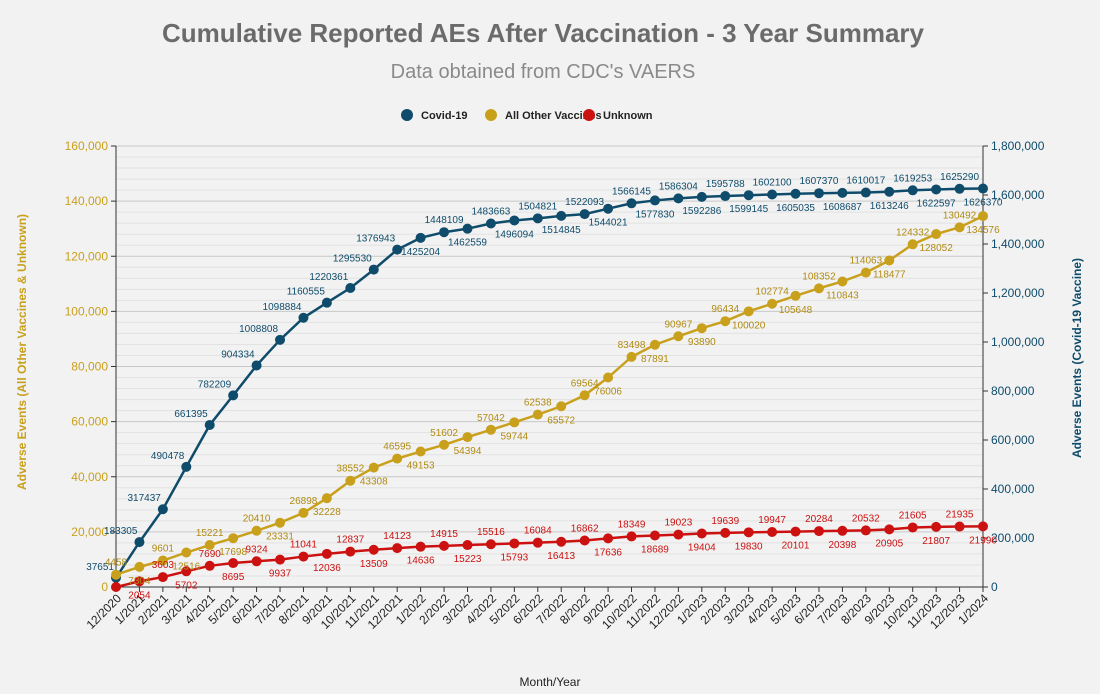 The height and width of the screenshot is (694, 1100). I want to click on legend-item-unknown: Unknown, so click(618, 115).